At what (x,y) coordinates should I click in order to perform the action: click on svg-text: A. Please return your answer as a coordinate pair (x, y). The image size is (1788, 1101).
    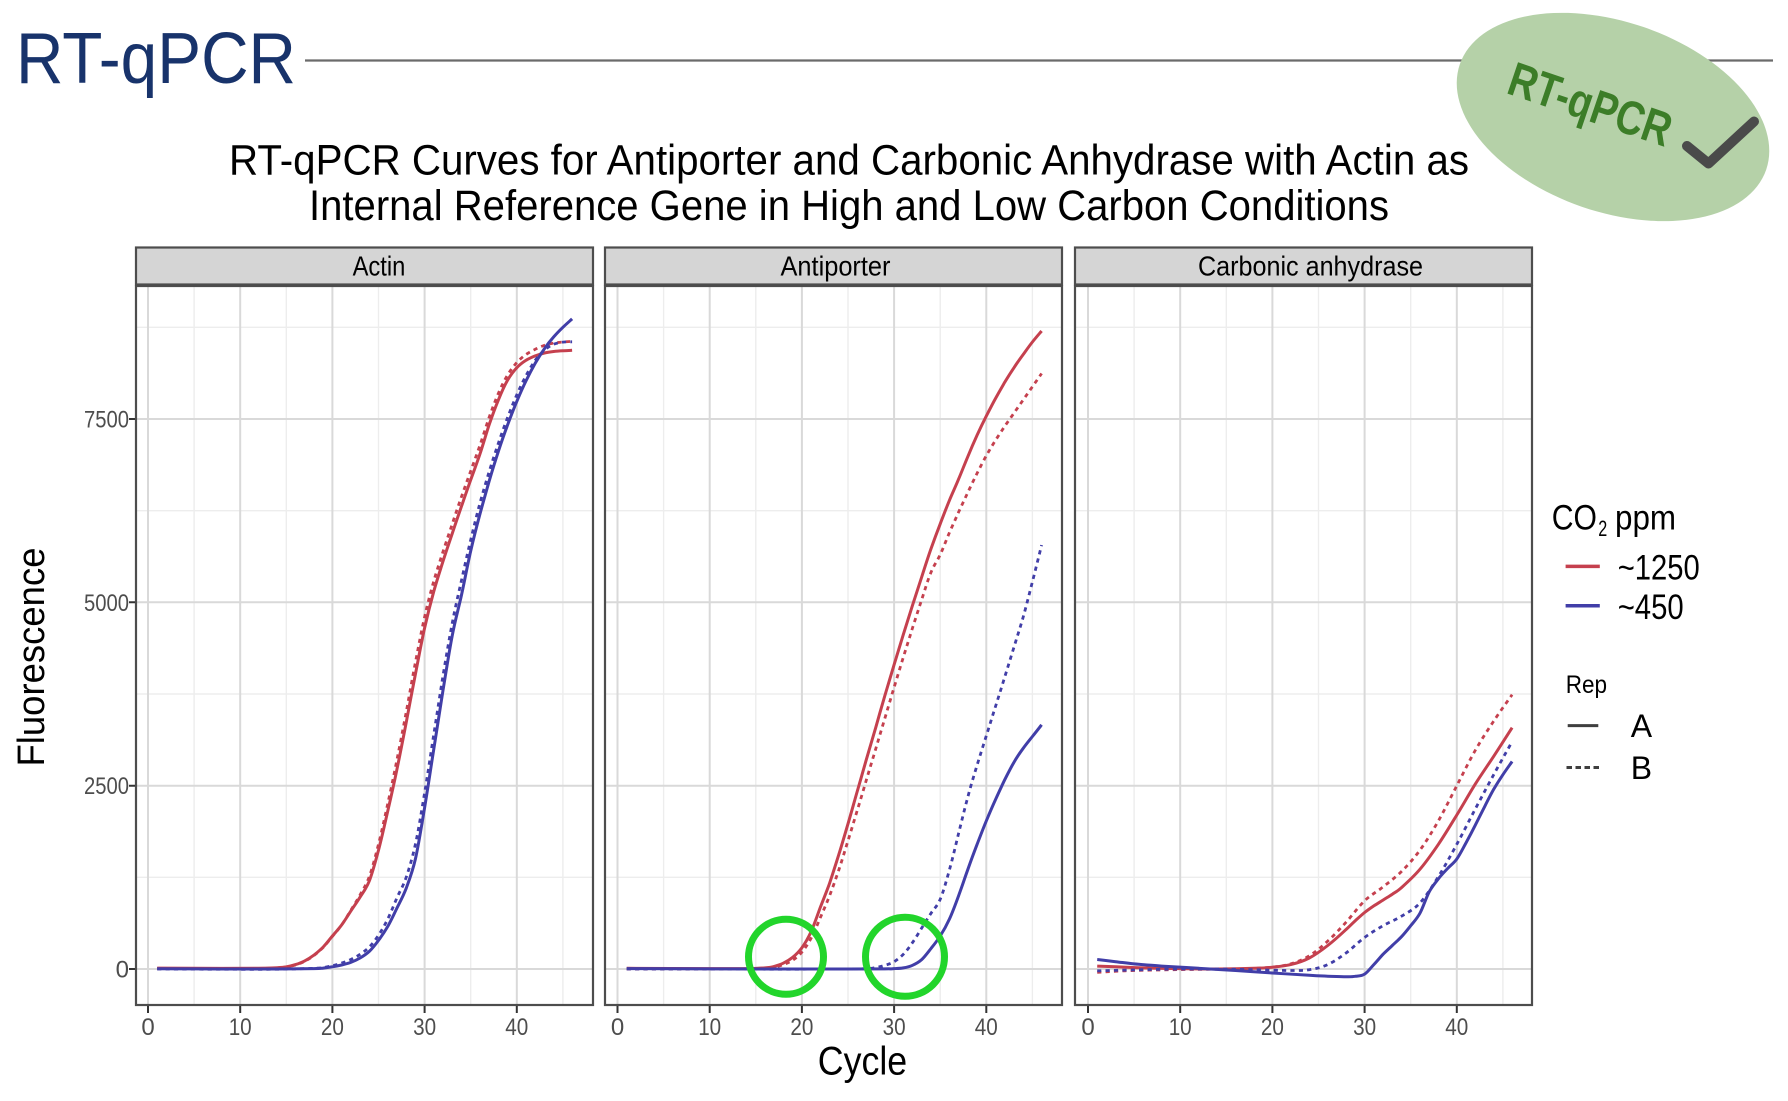
    Looking at the image, I should click on (1642, 726).